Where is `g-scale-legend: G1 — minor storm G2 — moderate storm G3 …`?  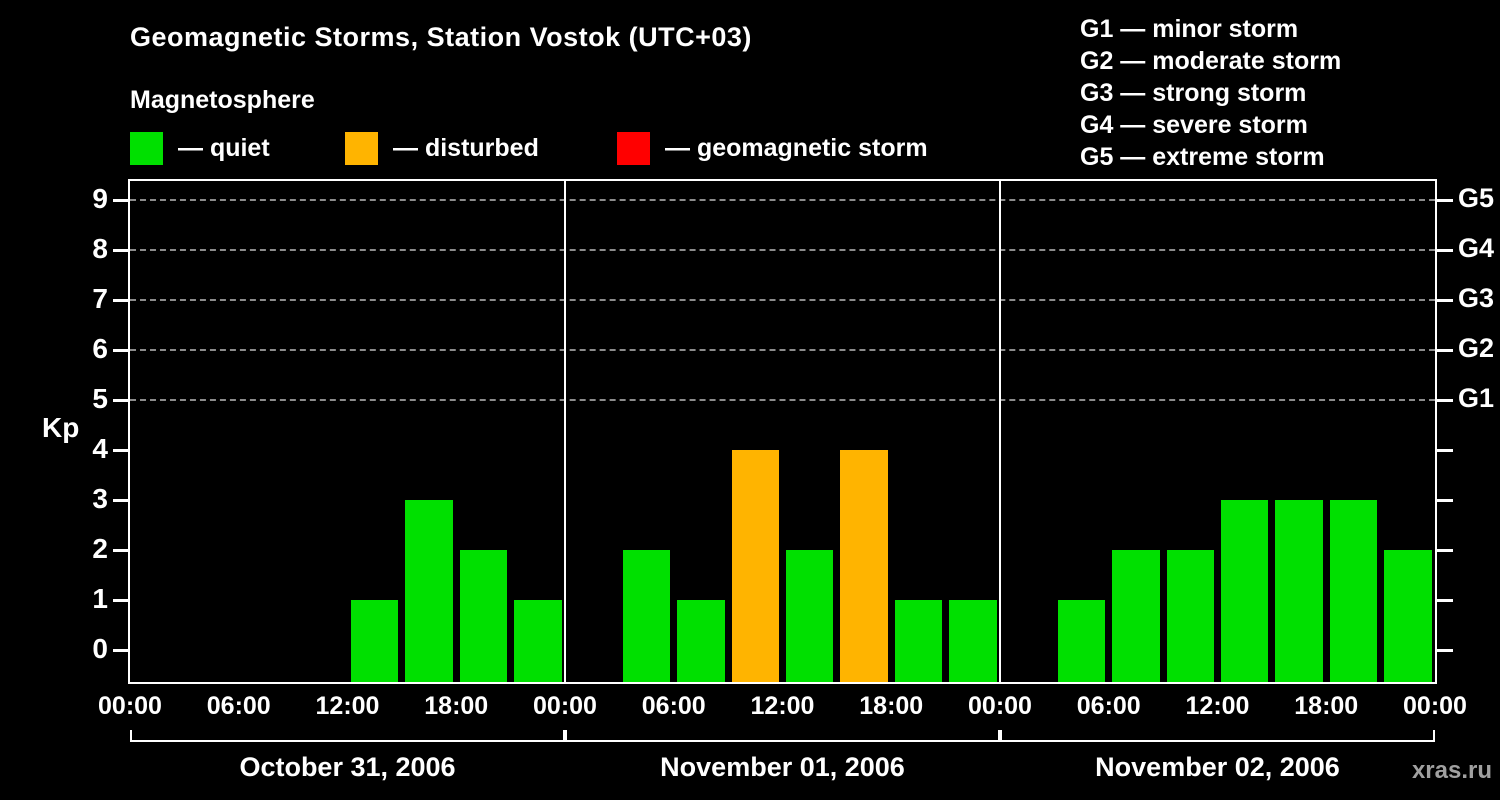
g-scale-legend: G1 — minor storm G2 — moderate storm G3 … is located at coordinates (1210, 93).